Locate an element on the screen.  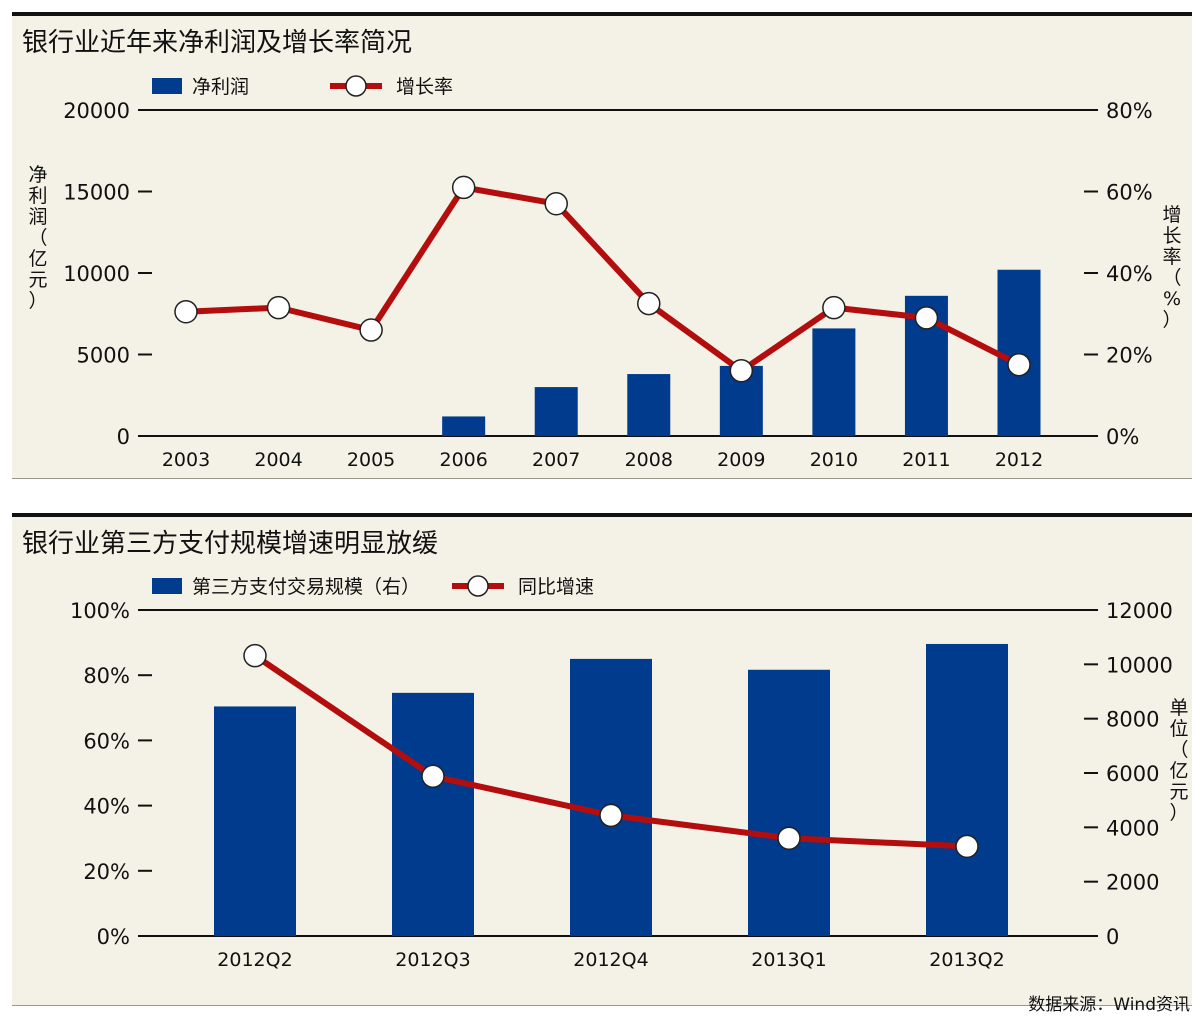
left-tick-label: 20000 is located at coordinates (96, 111).